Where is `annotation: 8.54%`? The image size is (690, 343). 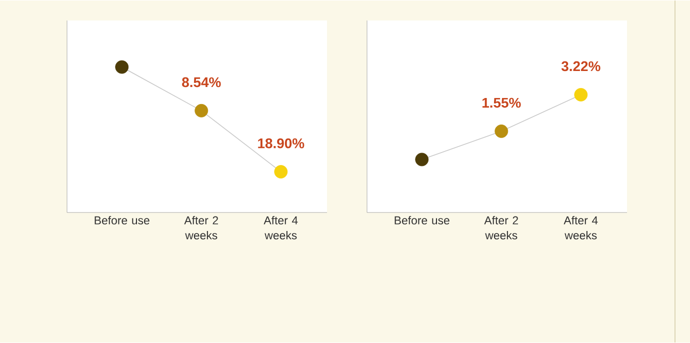 annotation: 8.54% is located at coordinates (201, 82).